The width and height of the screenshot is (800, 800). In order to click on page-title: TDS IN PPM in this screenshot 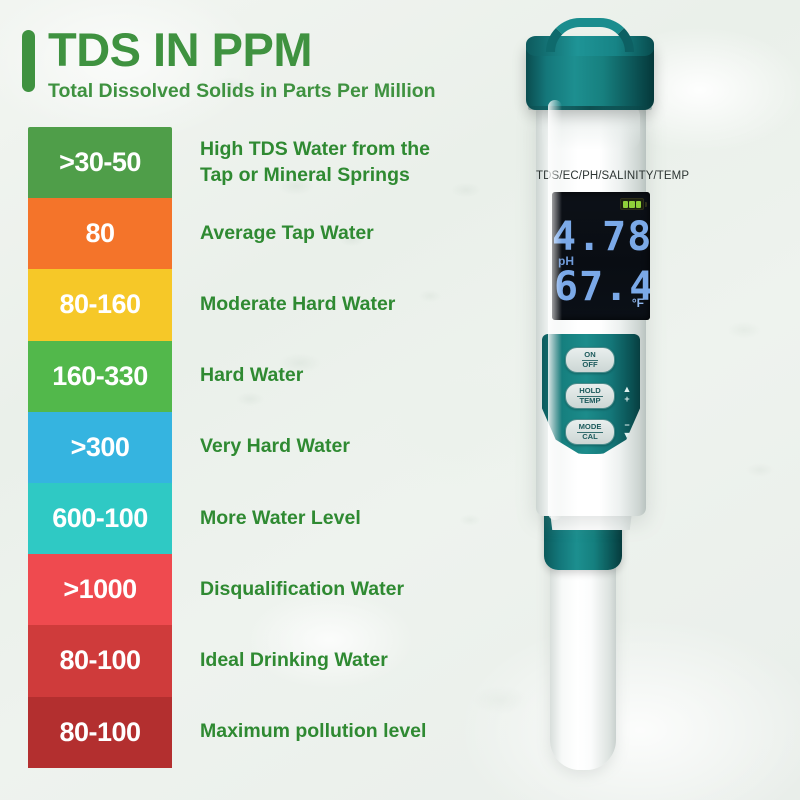, I will do `click(180, 49)`.